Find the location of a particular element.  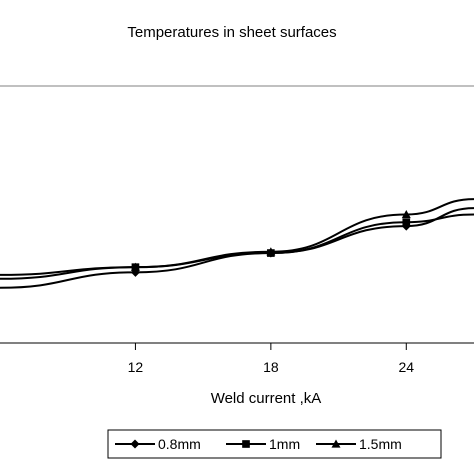

chart-title: Temperatures in sheet surfaces is located at coordinates (231, 32).